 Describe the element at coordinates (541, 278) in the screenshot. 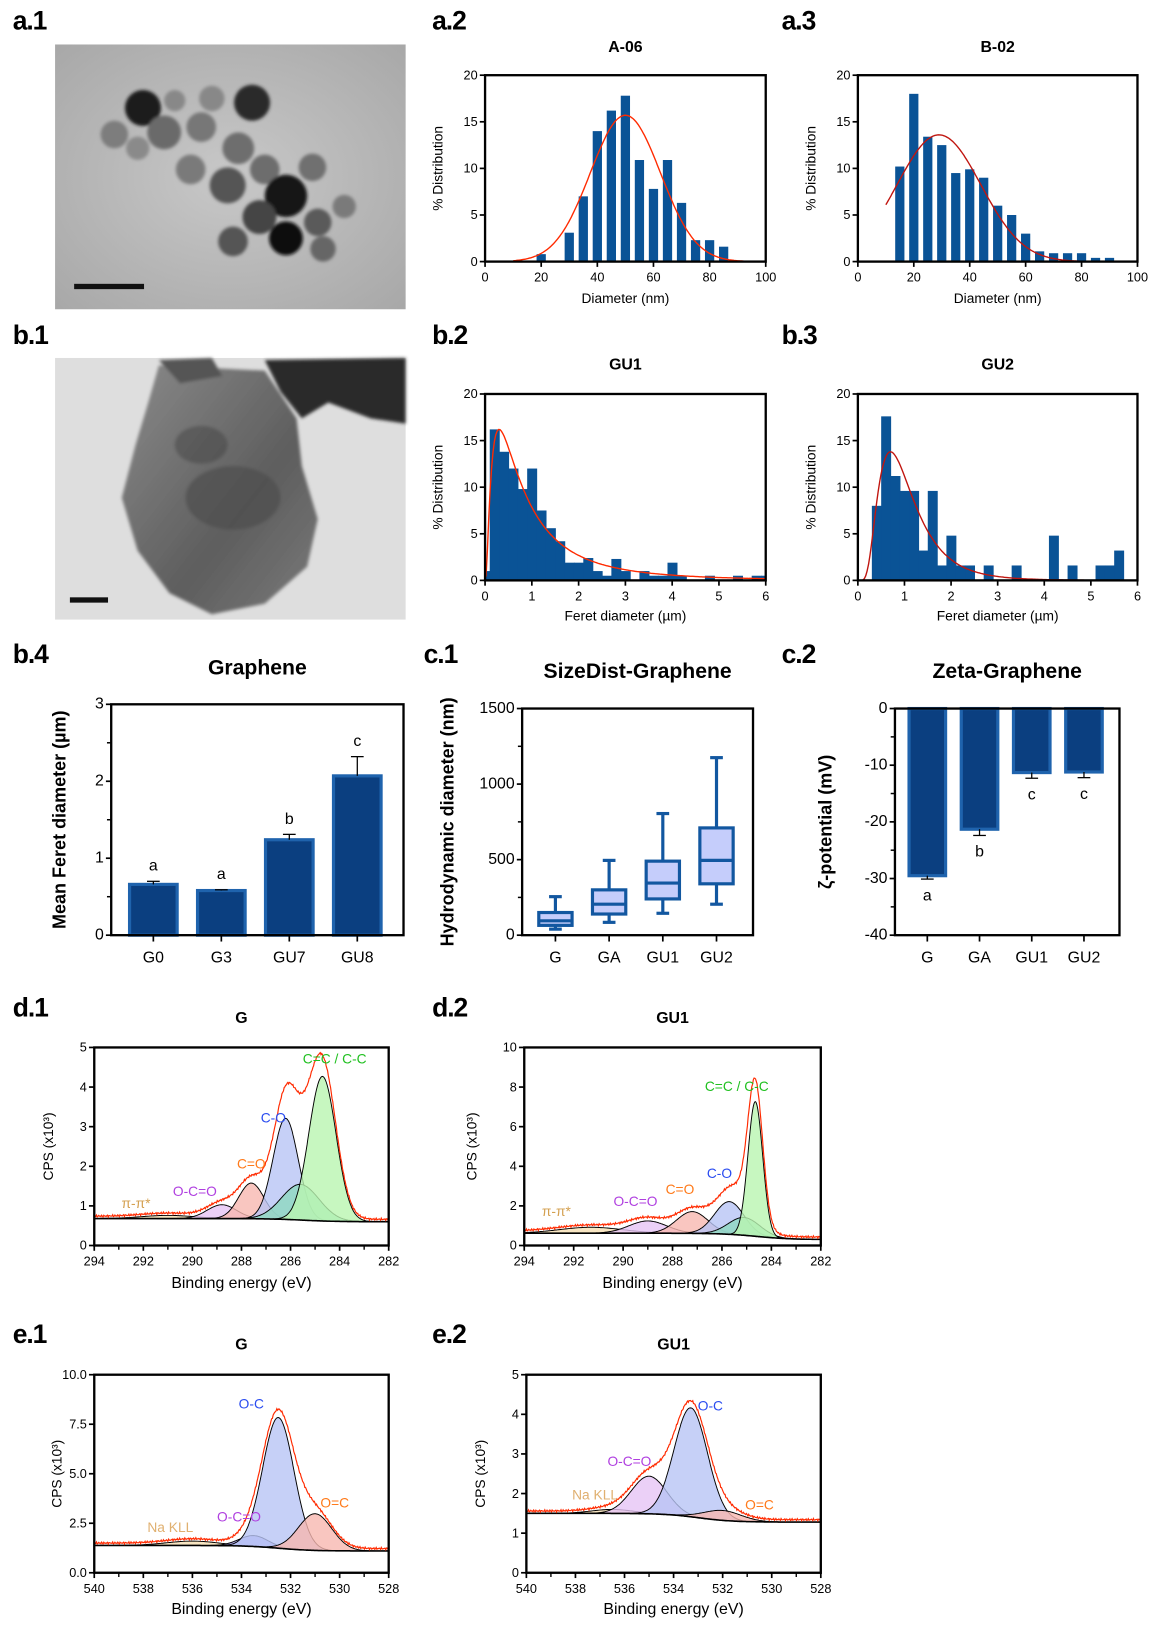

I see `x-tick-label: 20` at that location.